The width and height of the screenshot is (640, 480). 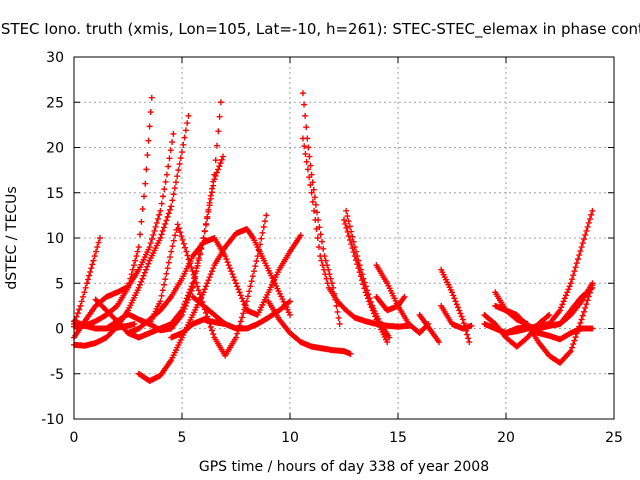 I want to click on x-tick-label: 10, so click(x=290, y=438).